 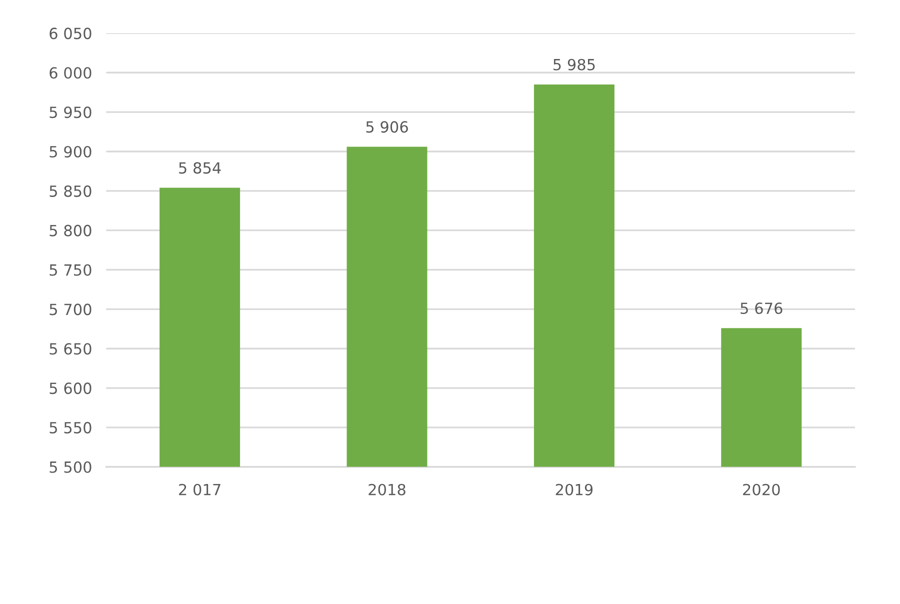 What do you see at coordinates (71, 349) in the screenshot?
I see `y-tick-label: 5 650` at bounding box center [71, 349].